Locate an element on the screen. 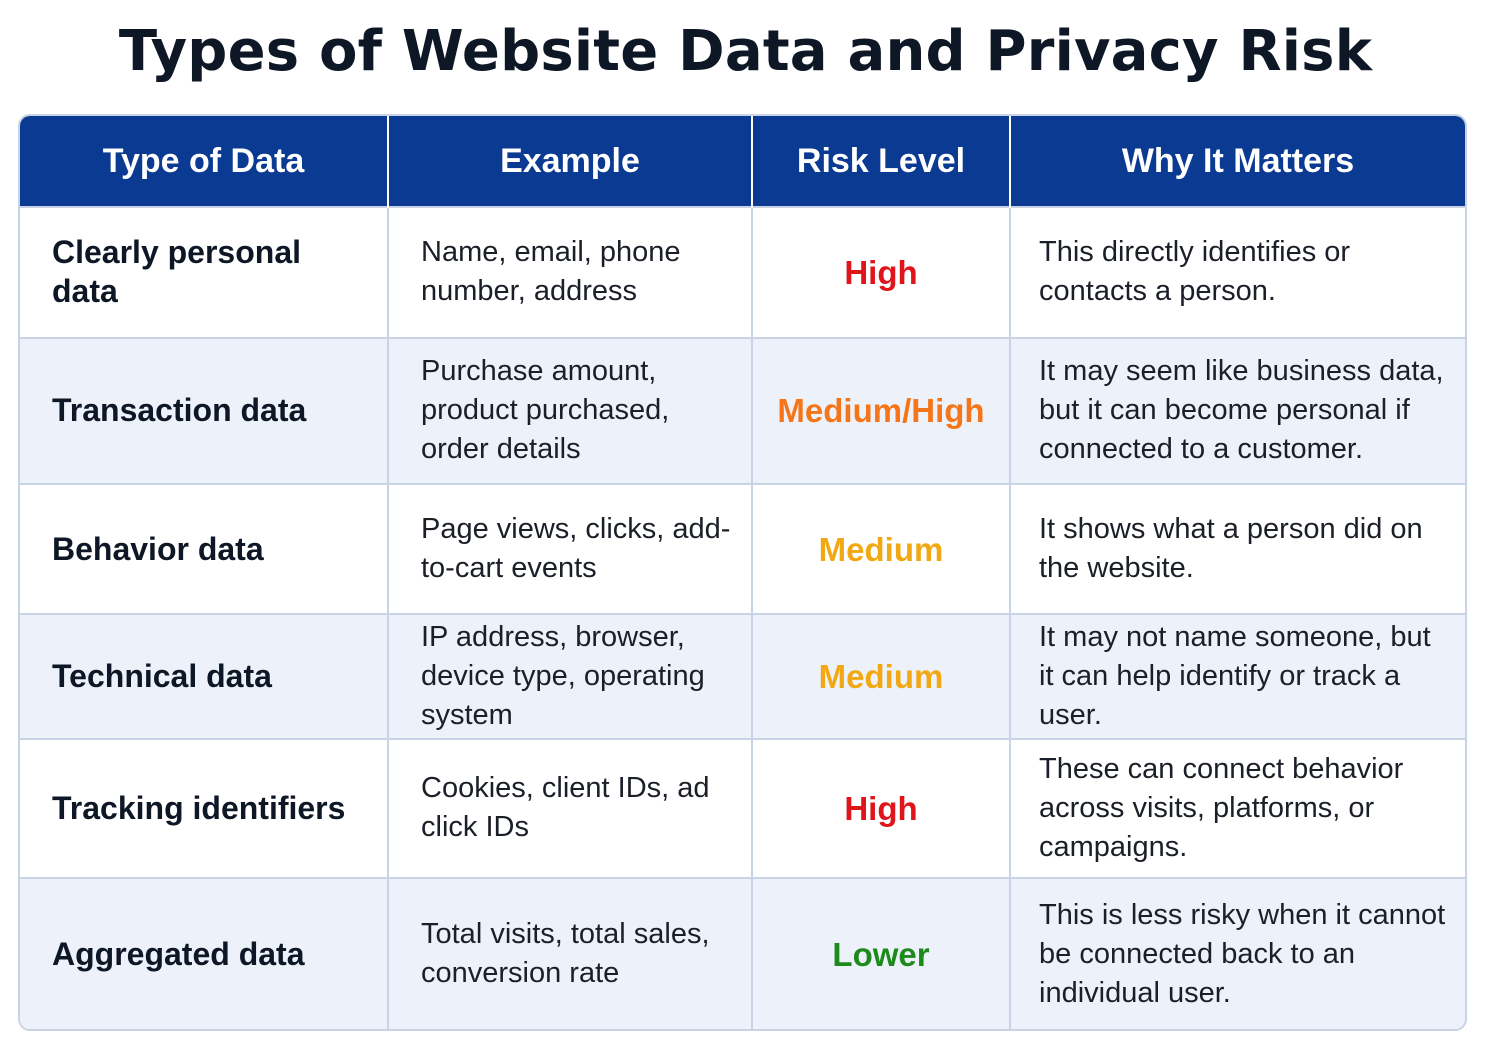 The image size is (1491, 1055). column-header-type: Type of Data is located at coordinates (204, 161).